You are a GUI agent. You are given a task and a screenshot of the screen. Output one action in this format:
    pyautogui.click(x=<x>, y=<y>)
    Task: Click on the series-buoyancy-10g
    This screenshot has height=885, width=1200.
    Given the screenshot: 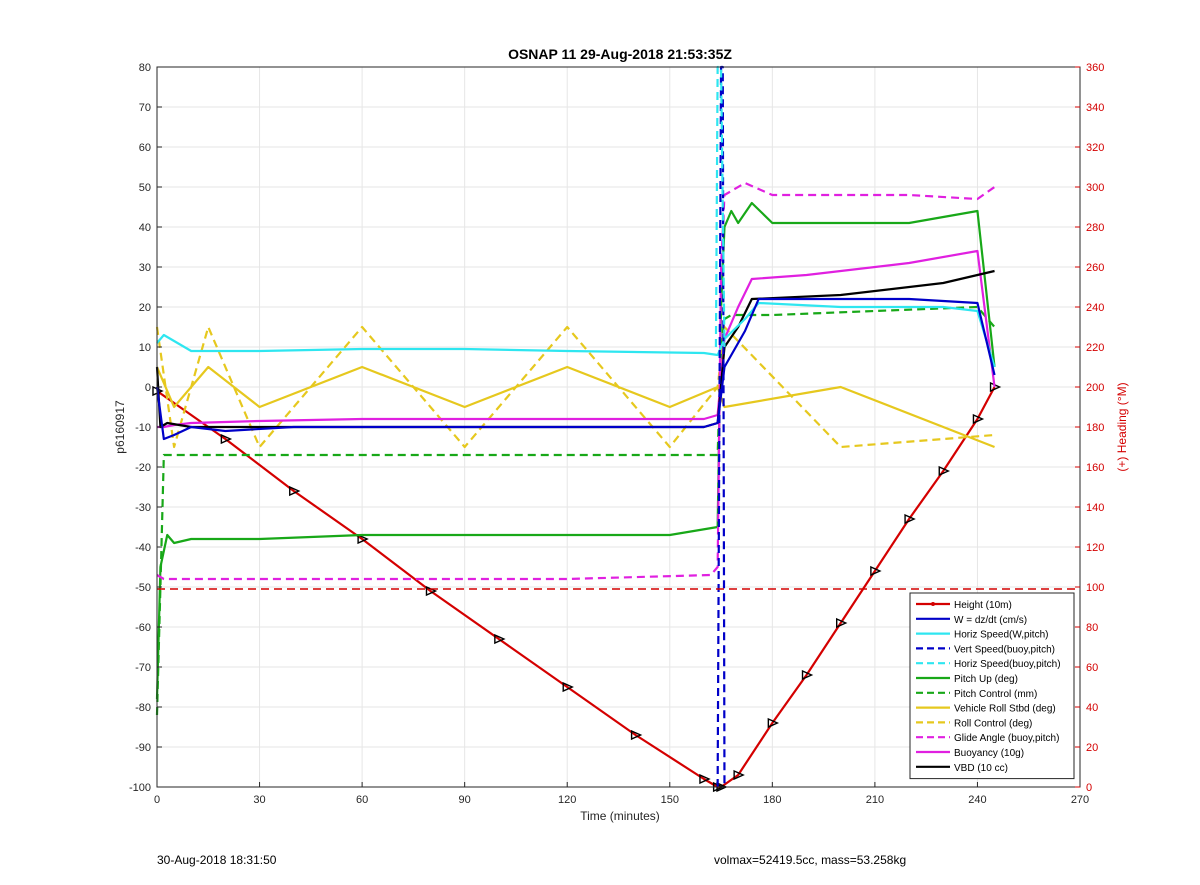 What is the action you would take?
    pyautogui.click(x=576, y=339)
    